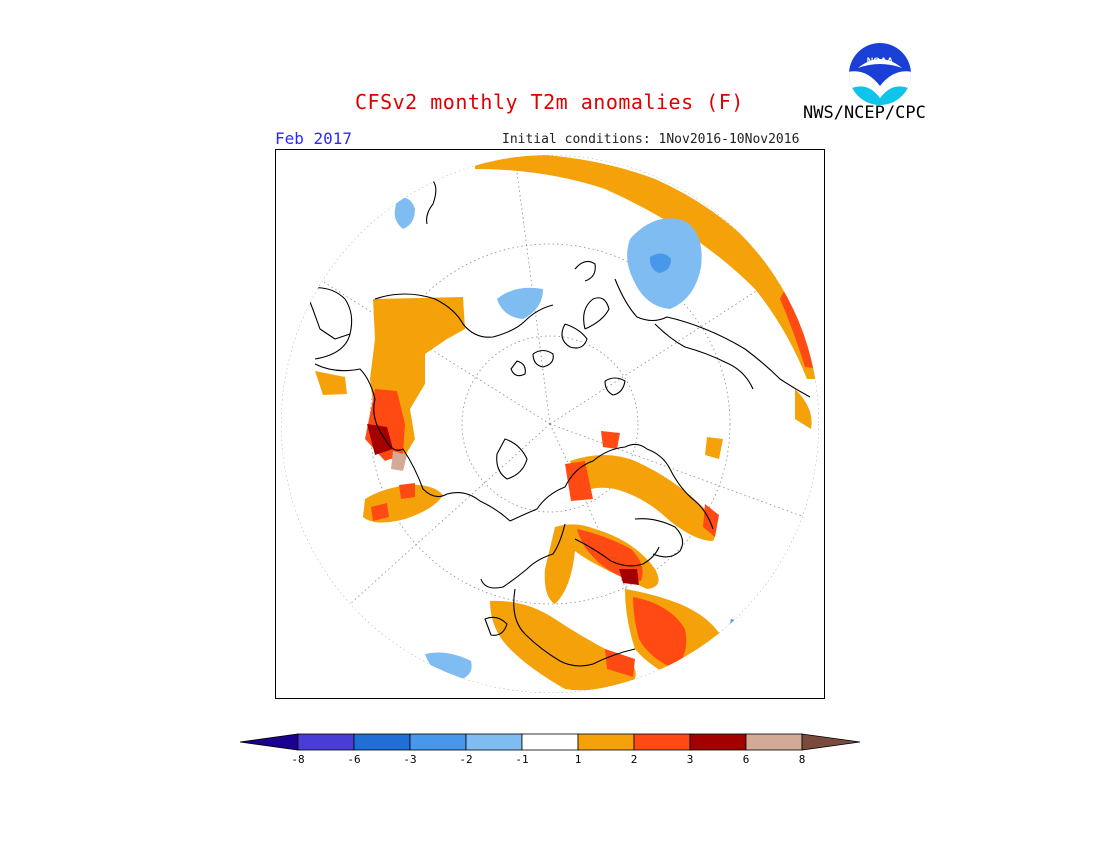 This screenshot has width=1100, height=850. Describe the element at coordinates (326, 742) in the screenshot. I see `cbar-m8-m6` at that location.